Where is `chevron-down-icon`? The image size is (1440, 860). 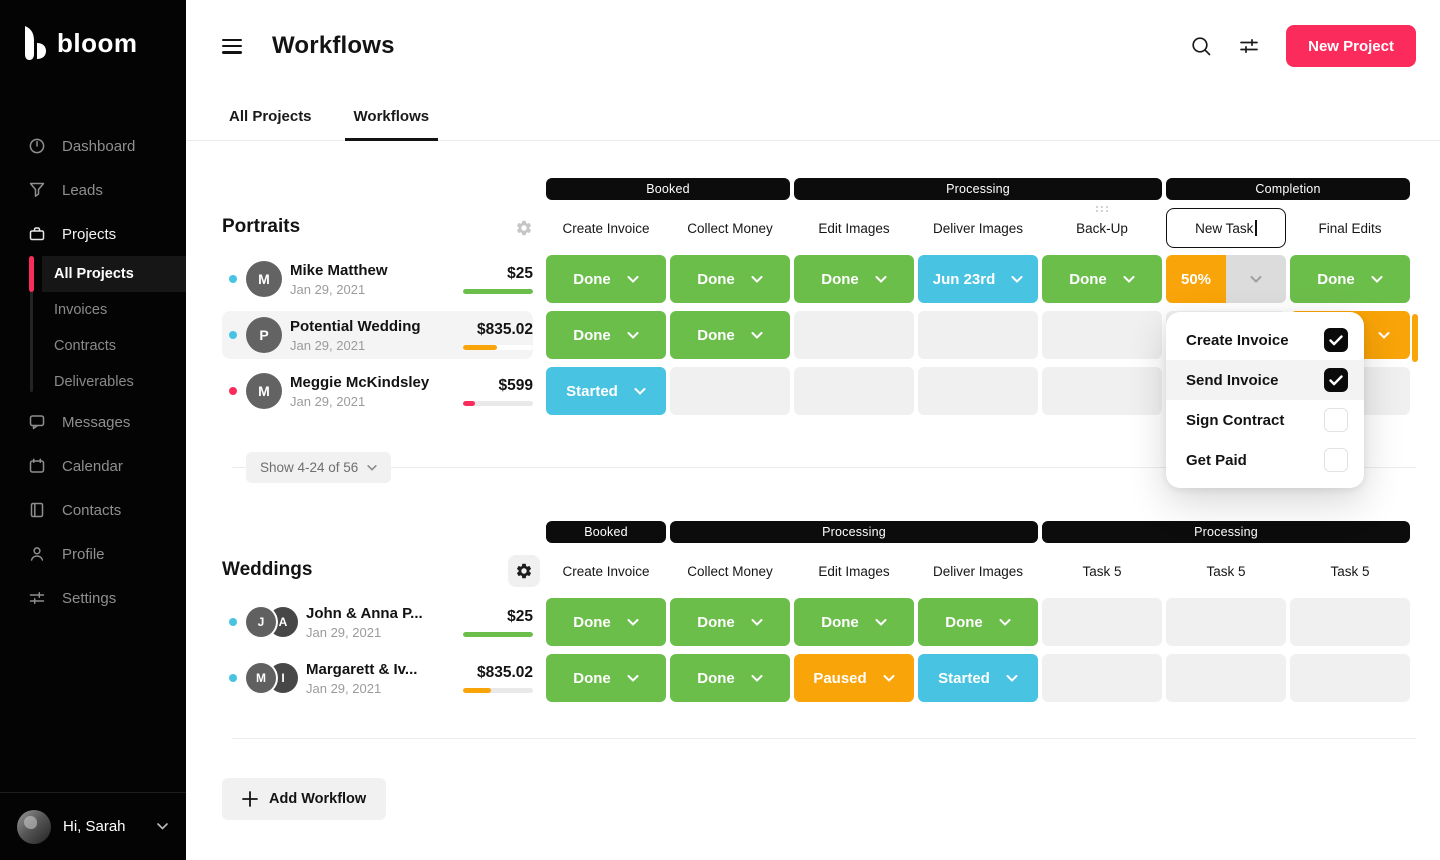 chevron-down-icon is located at coordinates (162, 826).